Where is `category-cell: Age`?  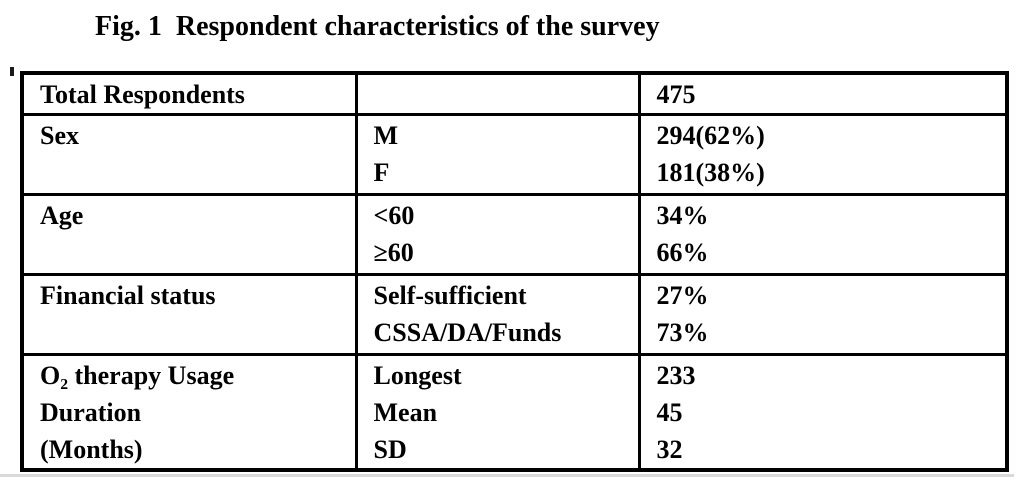
category-cell: Age is located at coordinates (189, 234).